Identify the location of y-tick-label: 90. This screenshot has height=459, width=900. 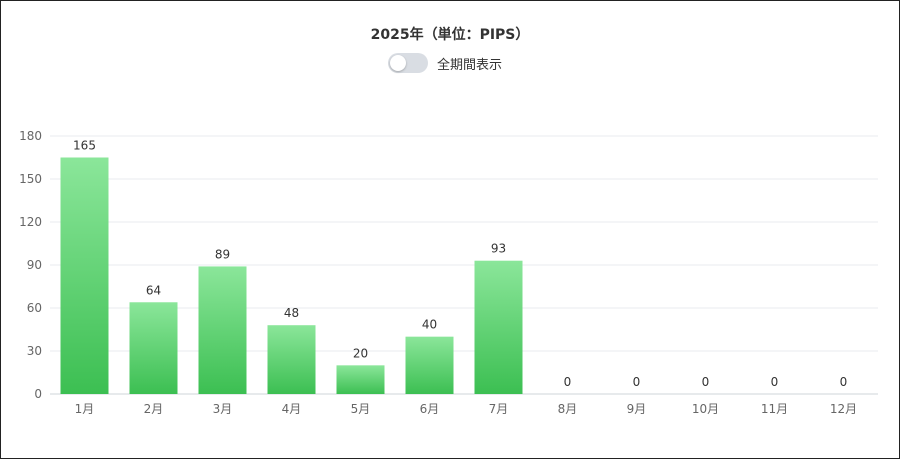
(34, 265).